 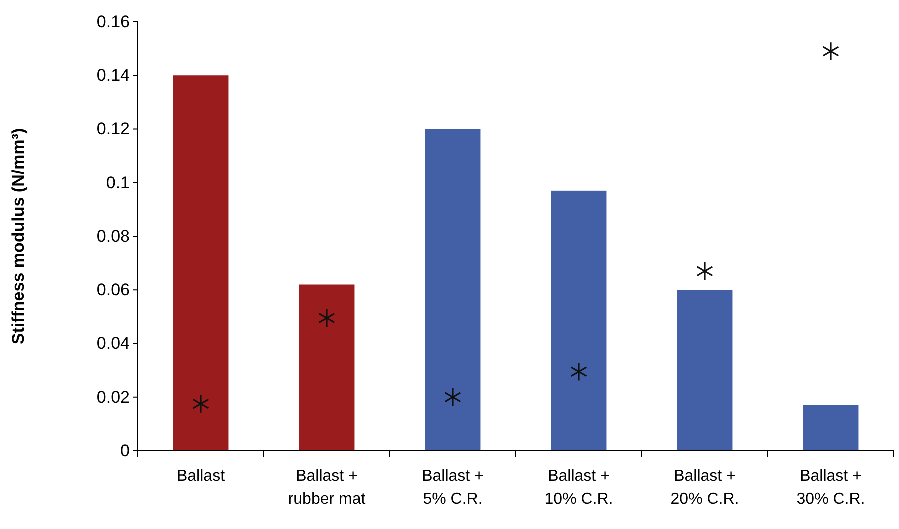 What do you see at coordinates (705, 488) in the screenshot?
I see `x-tick-label: Ballast + 20% C.R.` at bounding box center [705, 488].